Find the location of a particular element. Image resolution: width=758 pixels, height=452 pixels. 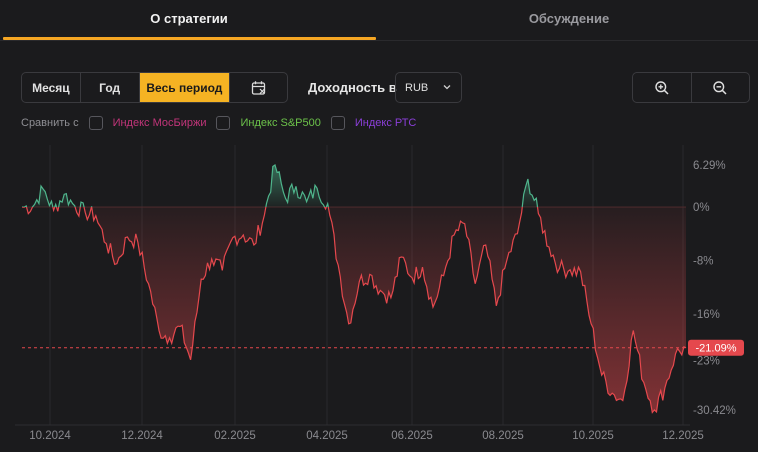

chevron-down-icon is located at coordinates (447, 87).